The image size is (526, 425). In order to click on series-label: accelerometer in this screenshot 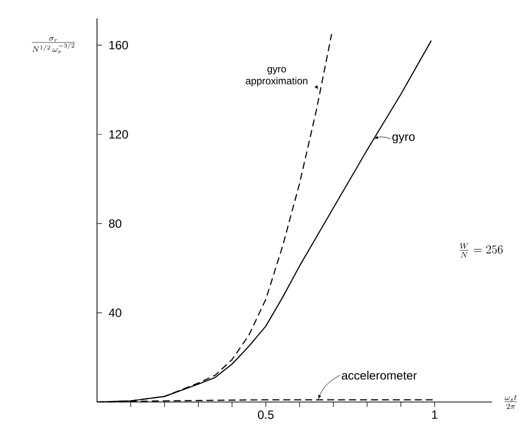, I will do `click(379, 375)`.